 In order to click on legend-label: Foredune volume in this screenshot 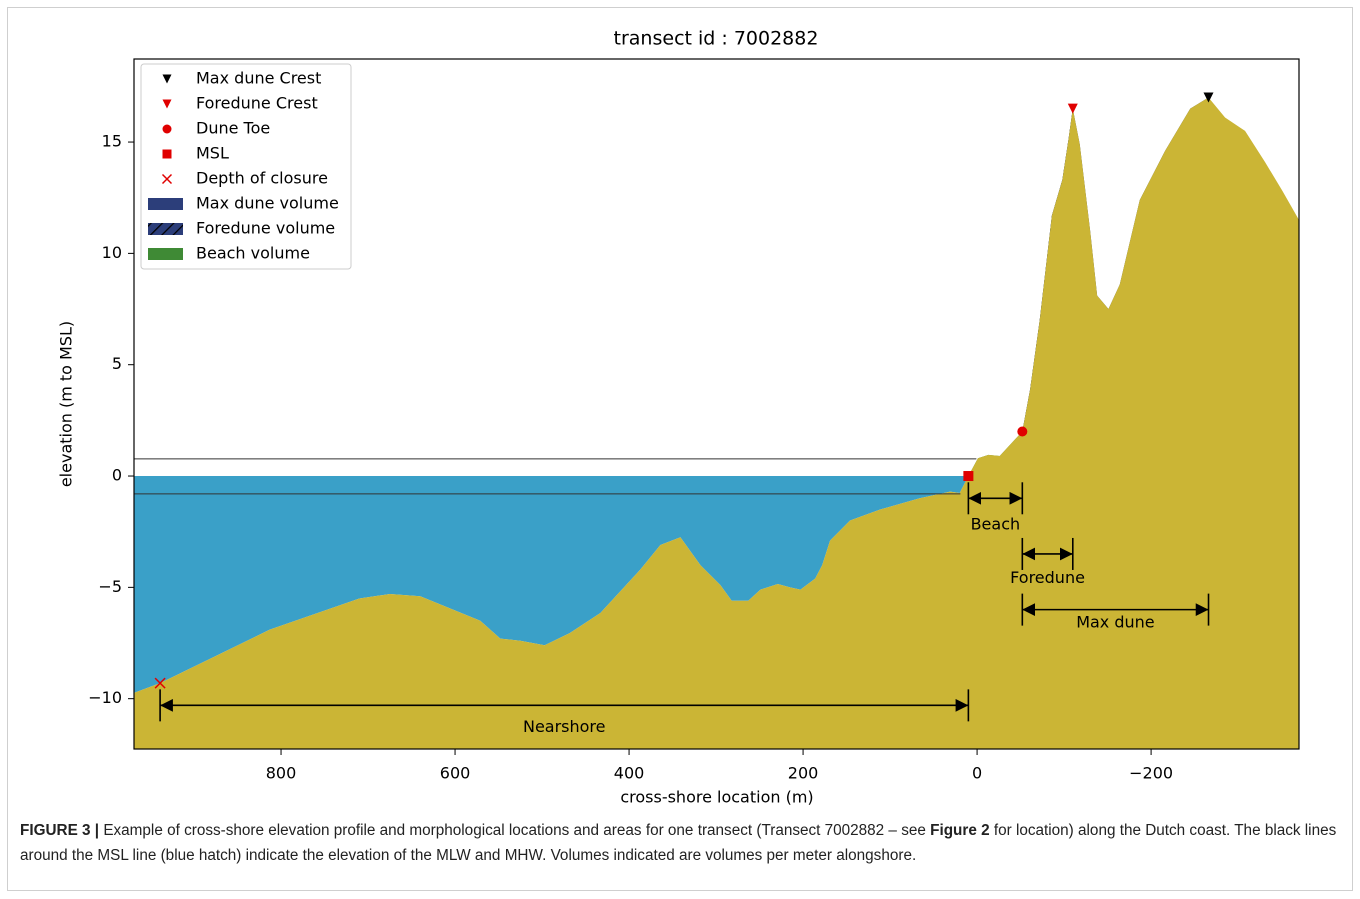, I will do `click(265, 228)`.